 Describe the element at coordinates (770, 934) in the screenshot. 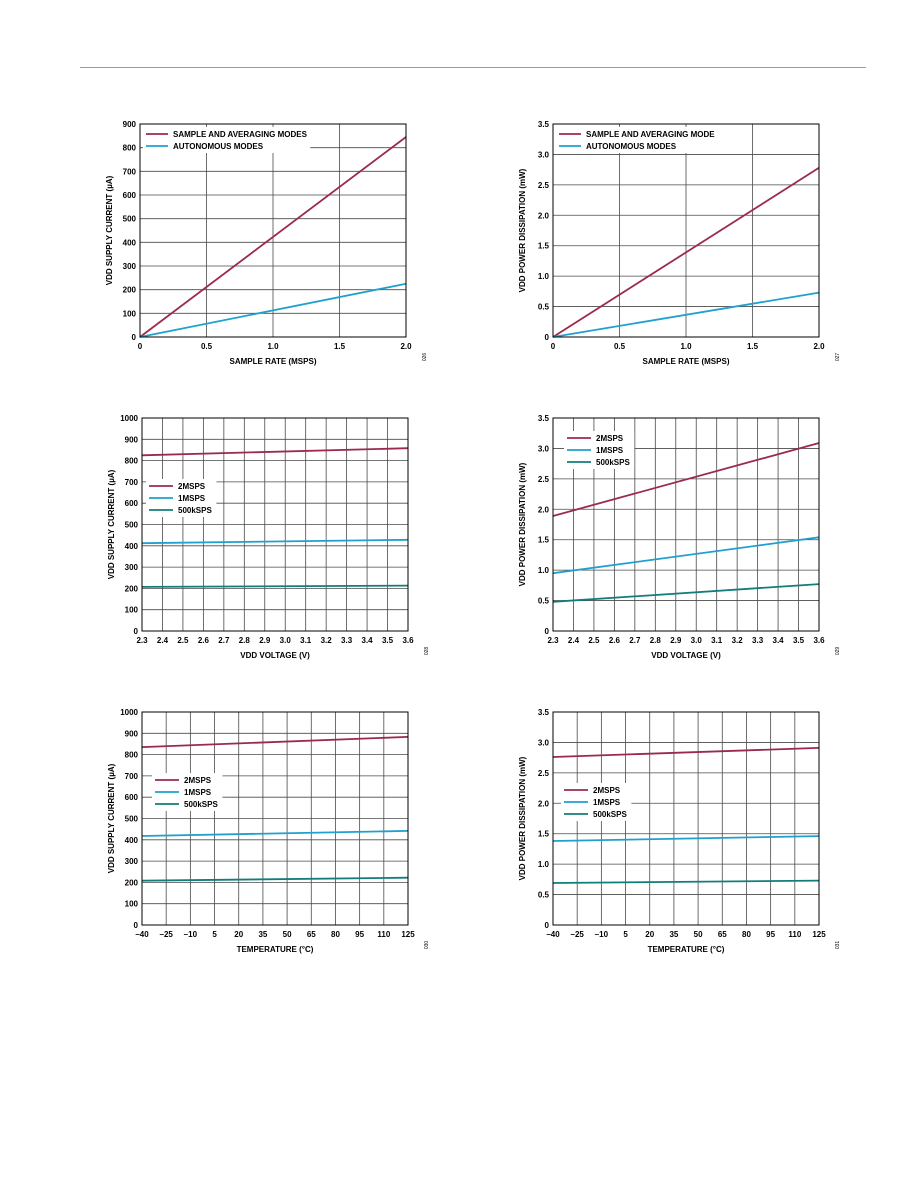

I see `x-tick-label: 95` at that location.